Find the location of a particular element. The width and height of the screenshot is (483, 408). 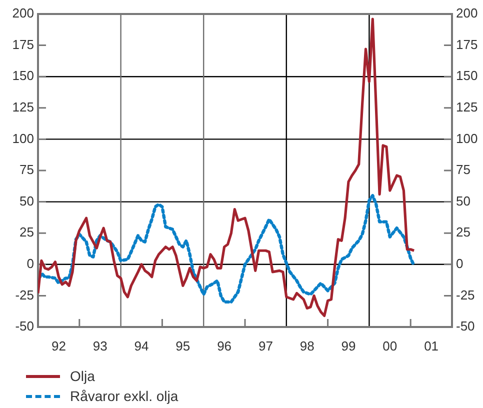

x-tick-label: 97 is located at coordinates (265, 346).